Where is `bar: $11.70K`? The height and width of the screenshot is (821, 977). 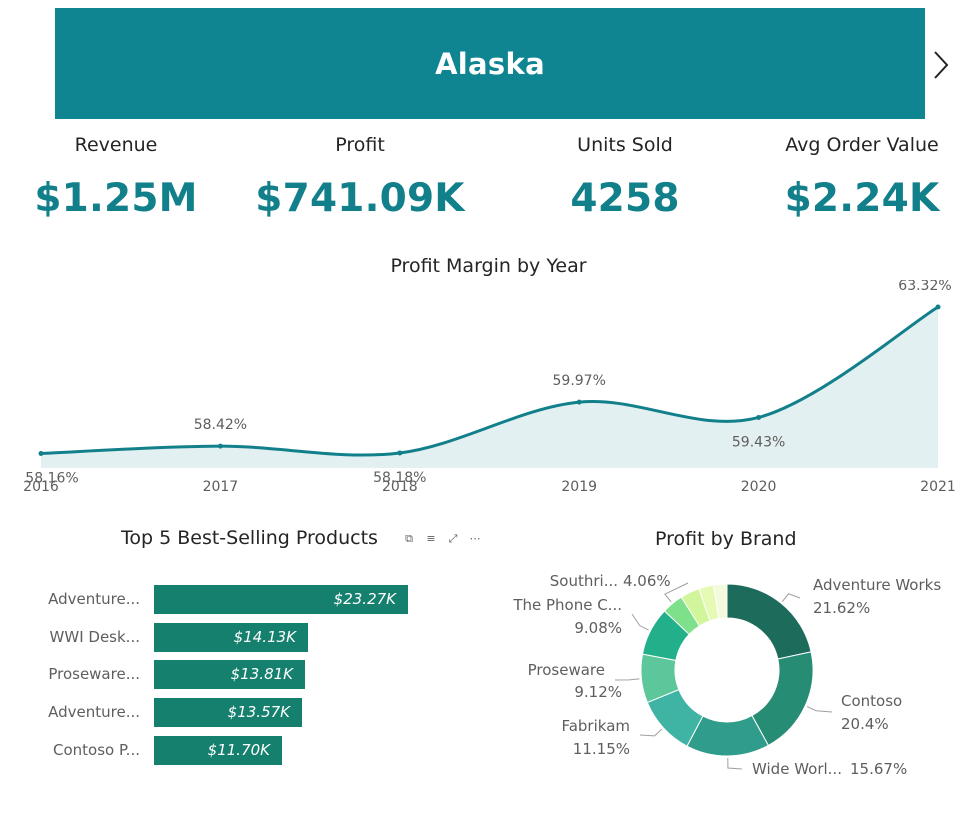
bar: $11.70K is located at coordinates (218, 750).